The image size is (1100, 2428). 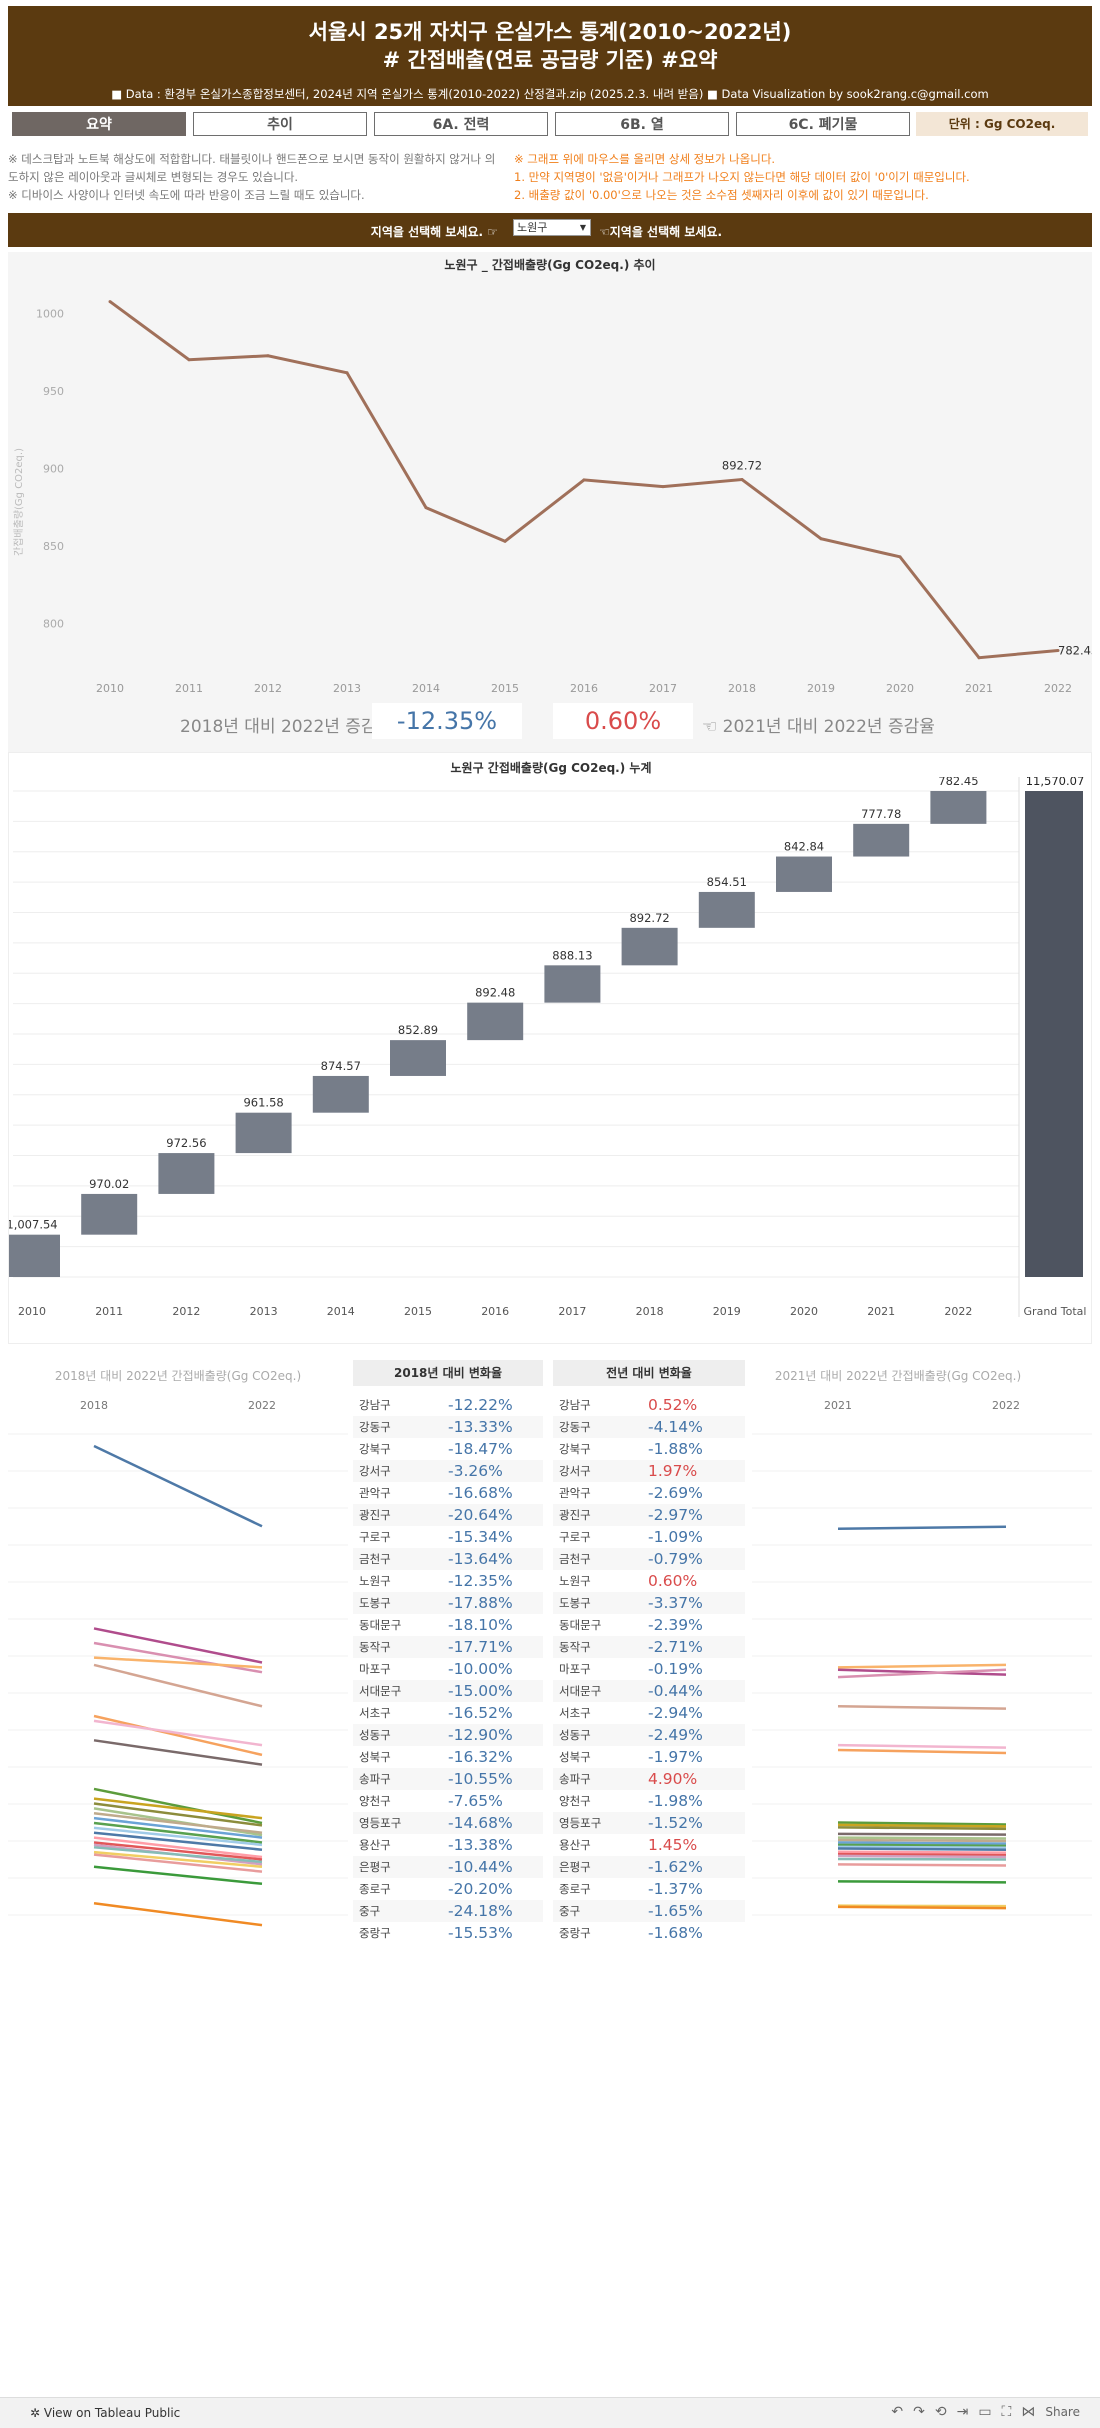 What do you see at coordinates (447, 721) in the screenshot?
I see `kpi-2018-change: -12.35%` at bounding box center [447, 721].